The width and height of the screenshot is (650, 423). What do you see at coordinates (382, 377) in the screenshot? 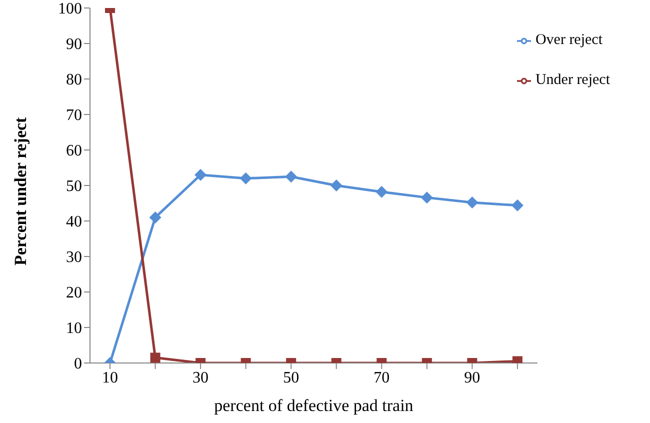
I see `x-tick-label: 70` at bounding box center [382, 377].